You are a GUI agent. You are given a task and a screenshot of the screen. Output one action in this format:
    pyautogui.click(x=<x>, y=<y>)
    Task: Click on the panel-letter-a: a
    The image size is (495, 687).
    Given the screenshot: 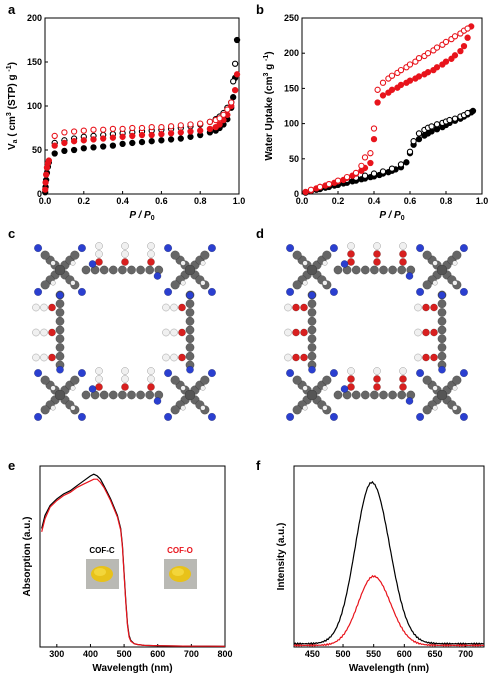 What is the action you would take?
    pyautogui.click(x=12, y=9)
    